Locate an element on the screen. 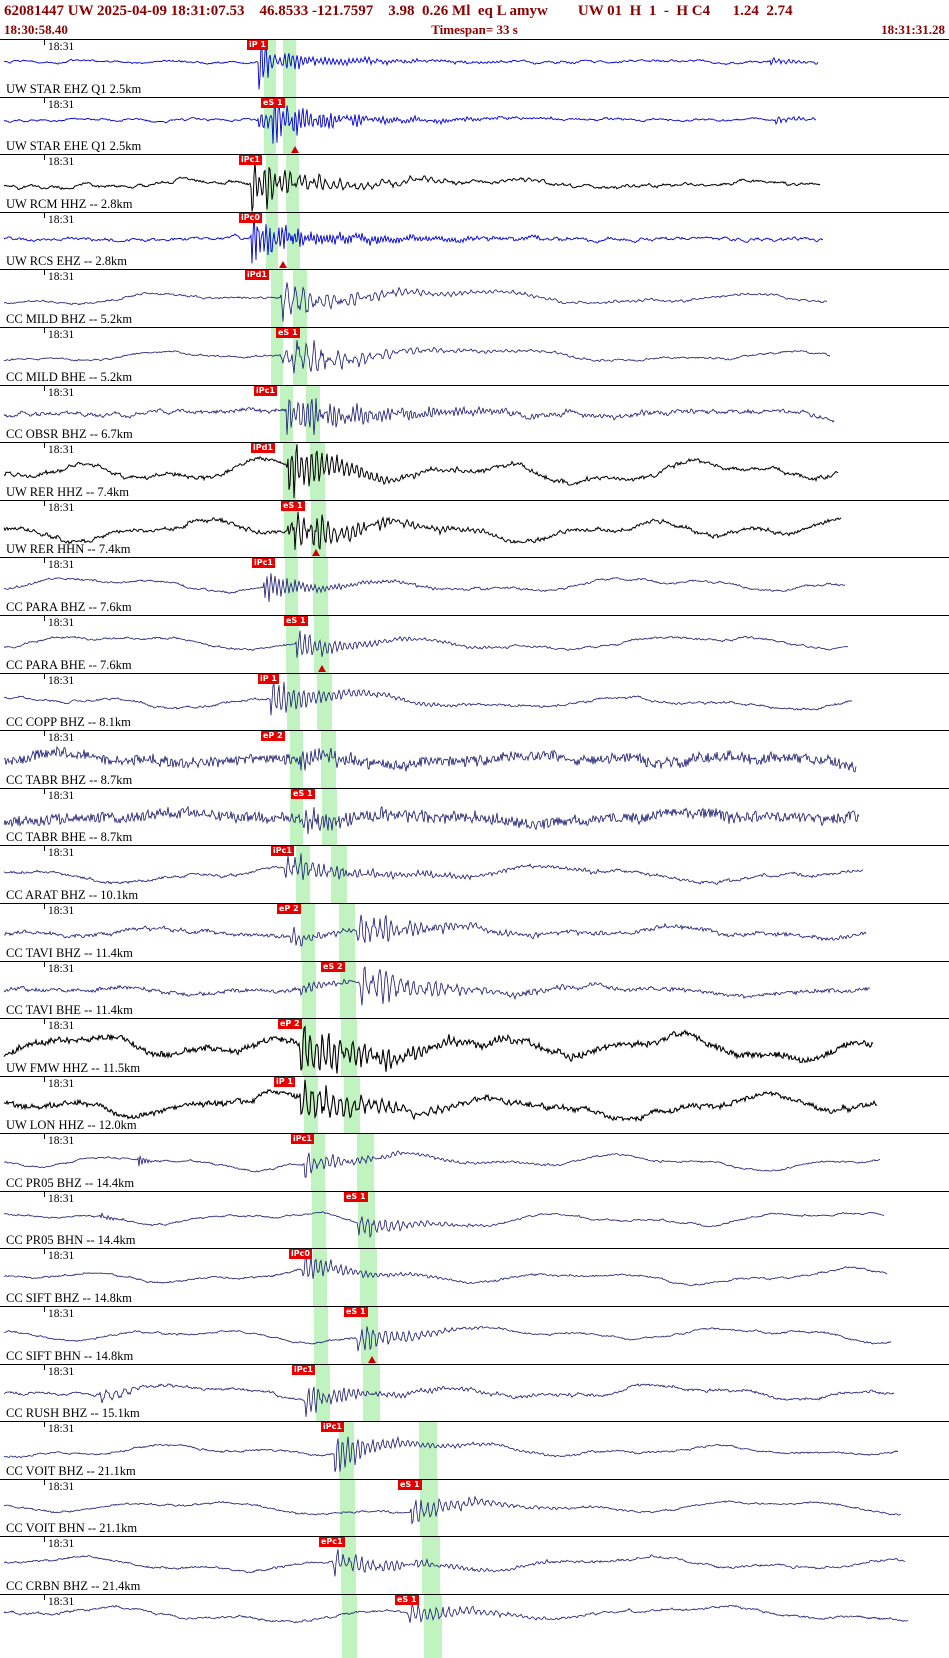 The width and height of the screenshot is (949, 1658). trace-row: 18:31 iPc1 CC ARAT BHZ -- 10.1km is located at coordinates (474, 874).